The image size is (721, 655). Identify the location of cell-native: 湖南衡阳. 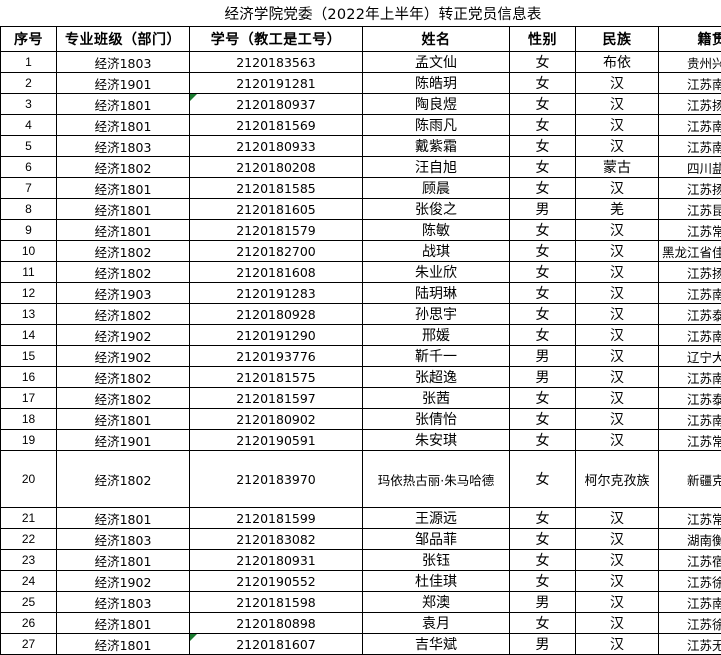
(690, 539).